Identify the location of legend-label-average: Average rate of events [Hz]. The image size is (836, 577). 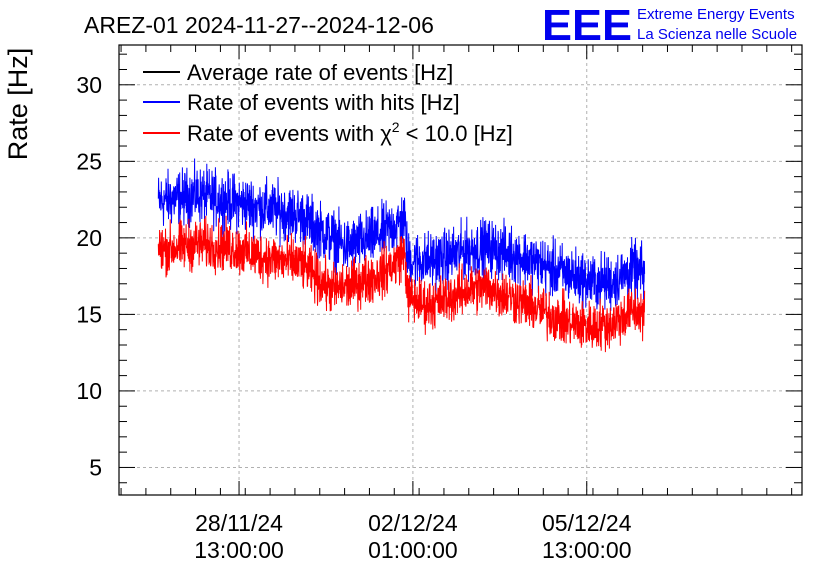
(320, 72).